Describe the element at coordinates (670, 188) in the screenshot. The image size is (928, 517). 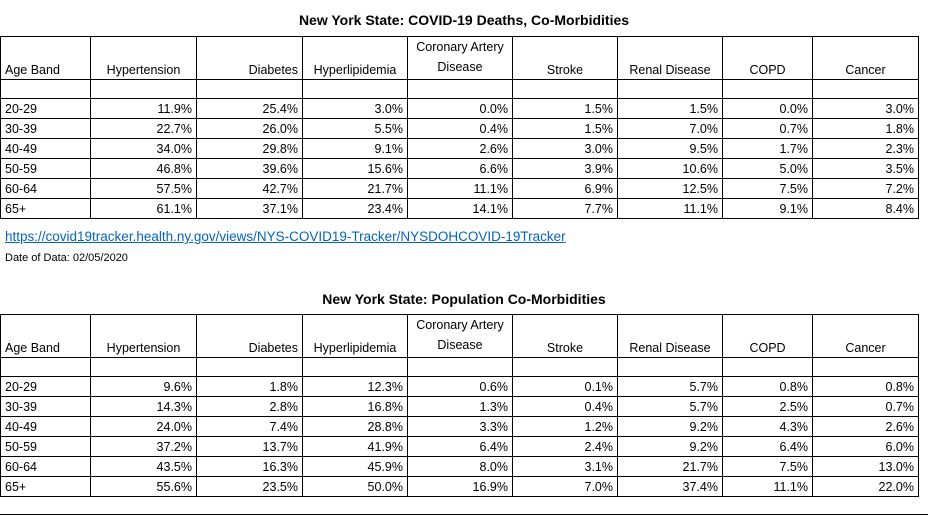
I see `value-cell-renal-disease: 12.5%` at that location.